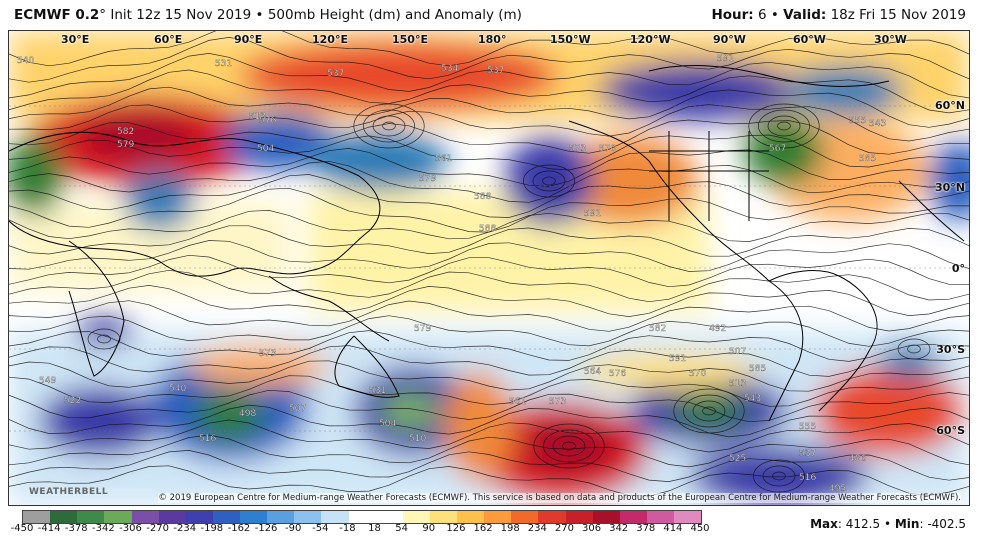 The image size is (984, 546). Describe the element at coordinates (950, 349) in the screenshot. I see `lat-label: 30°S` at that location.